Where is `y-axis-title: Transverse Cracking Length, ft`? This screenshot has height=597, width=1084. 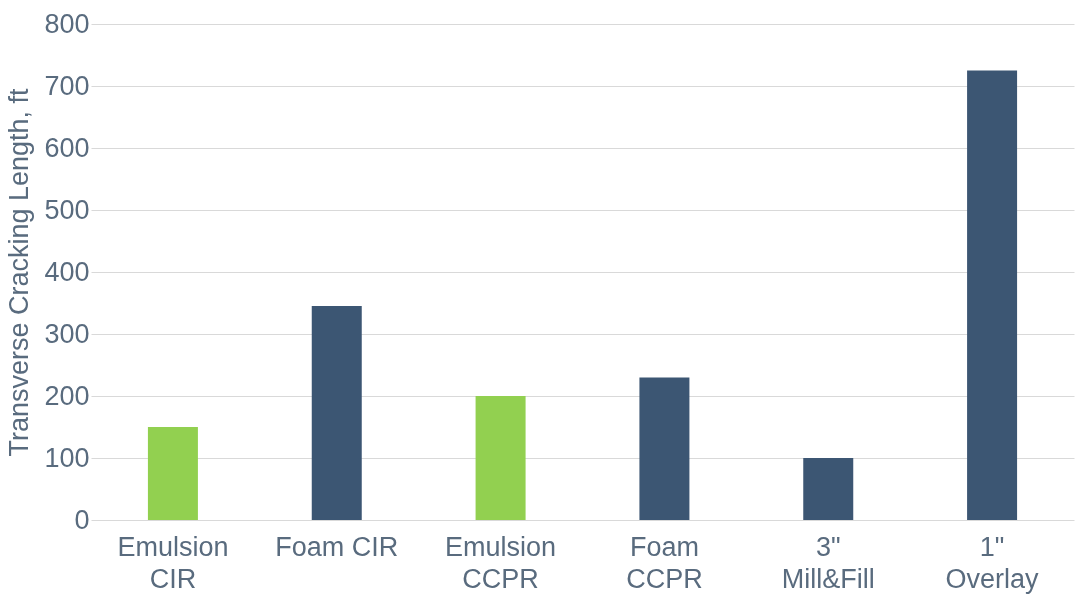 y-axis-title: Transverse Cracking Length, ft is located at coordinates (19, 272).